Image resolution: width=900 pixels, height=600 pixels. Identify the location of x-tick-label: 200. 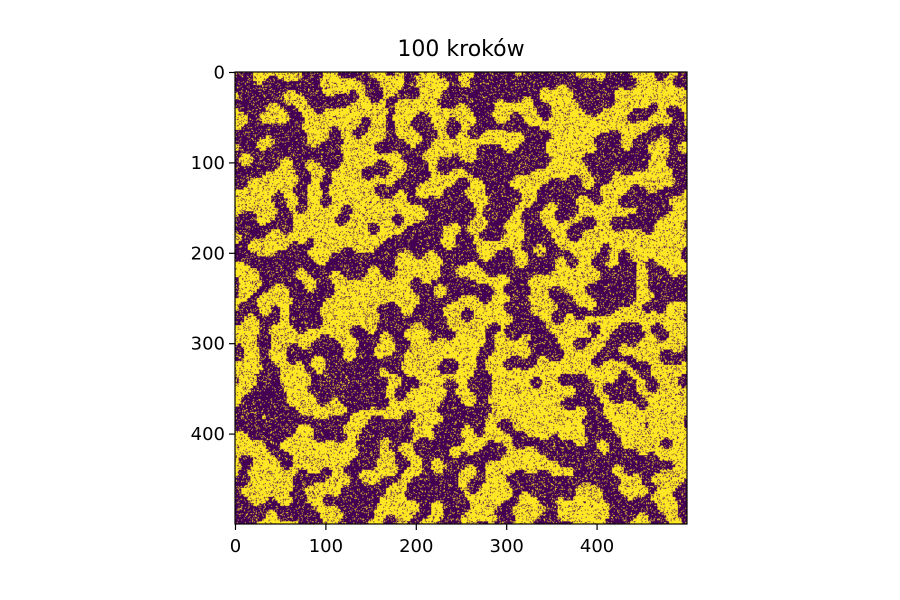
(416, 546).